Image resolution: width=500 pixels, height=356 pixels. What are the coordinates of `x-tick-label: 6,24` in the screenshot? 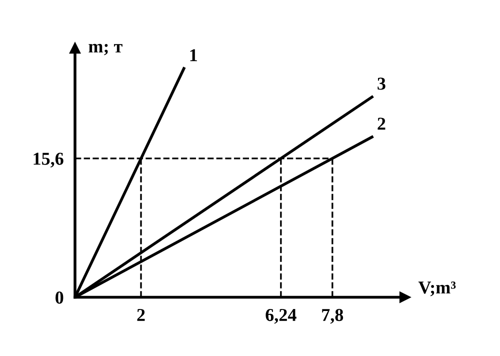 It's located at (281, 316).